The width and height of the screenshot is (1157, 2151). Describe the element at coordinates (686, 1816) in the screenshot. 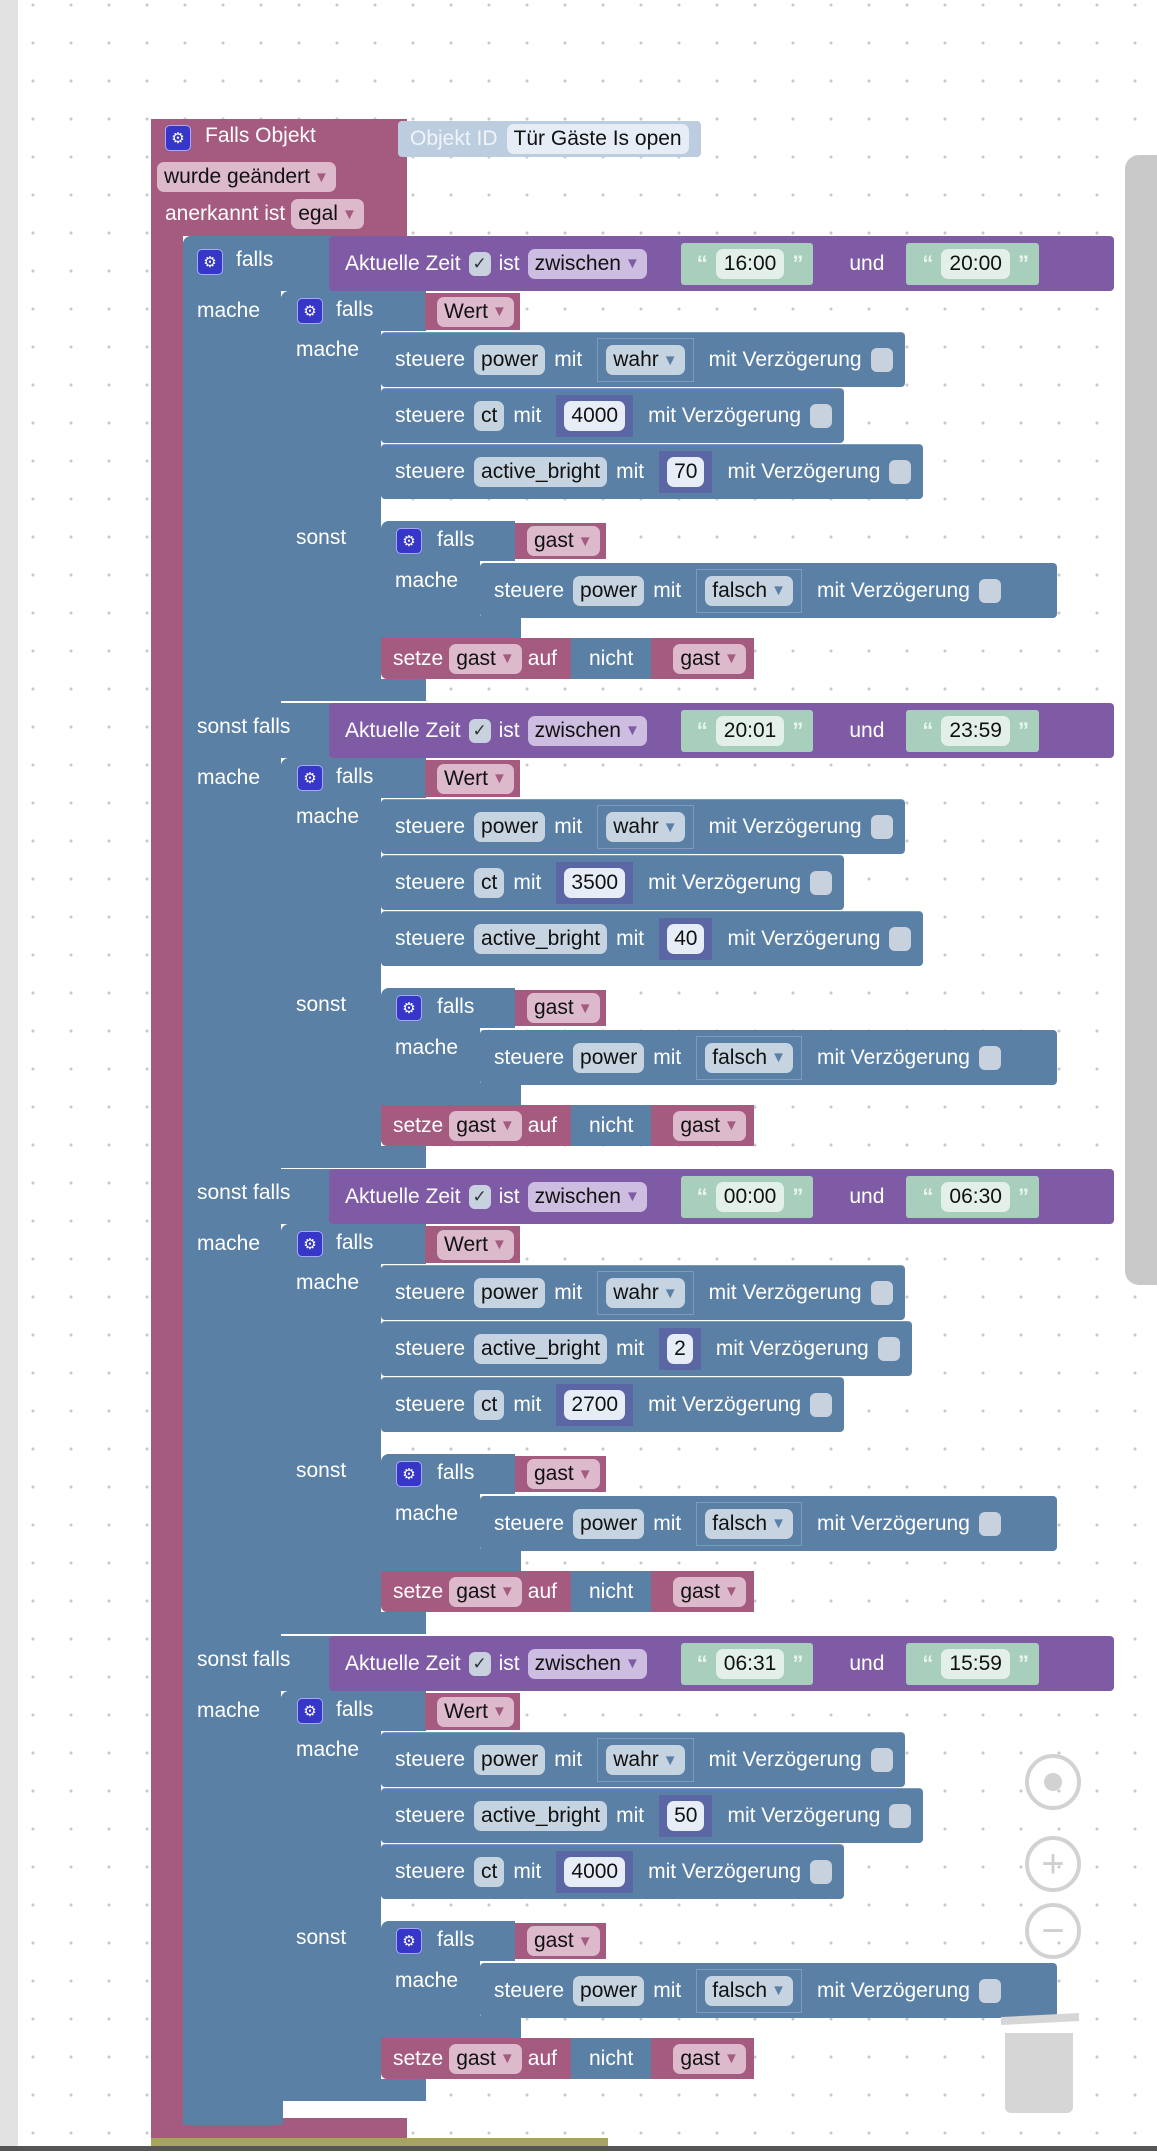

I see `number-field: 50` at that location.